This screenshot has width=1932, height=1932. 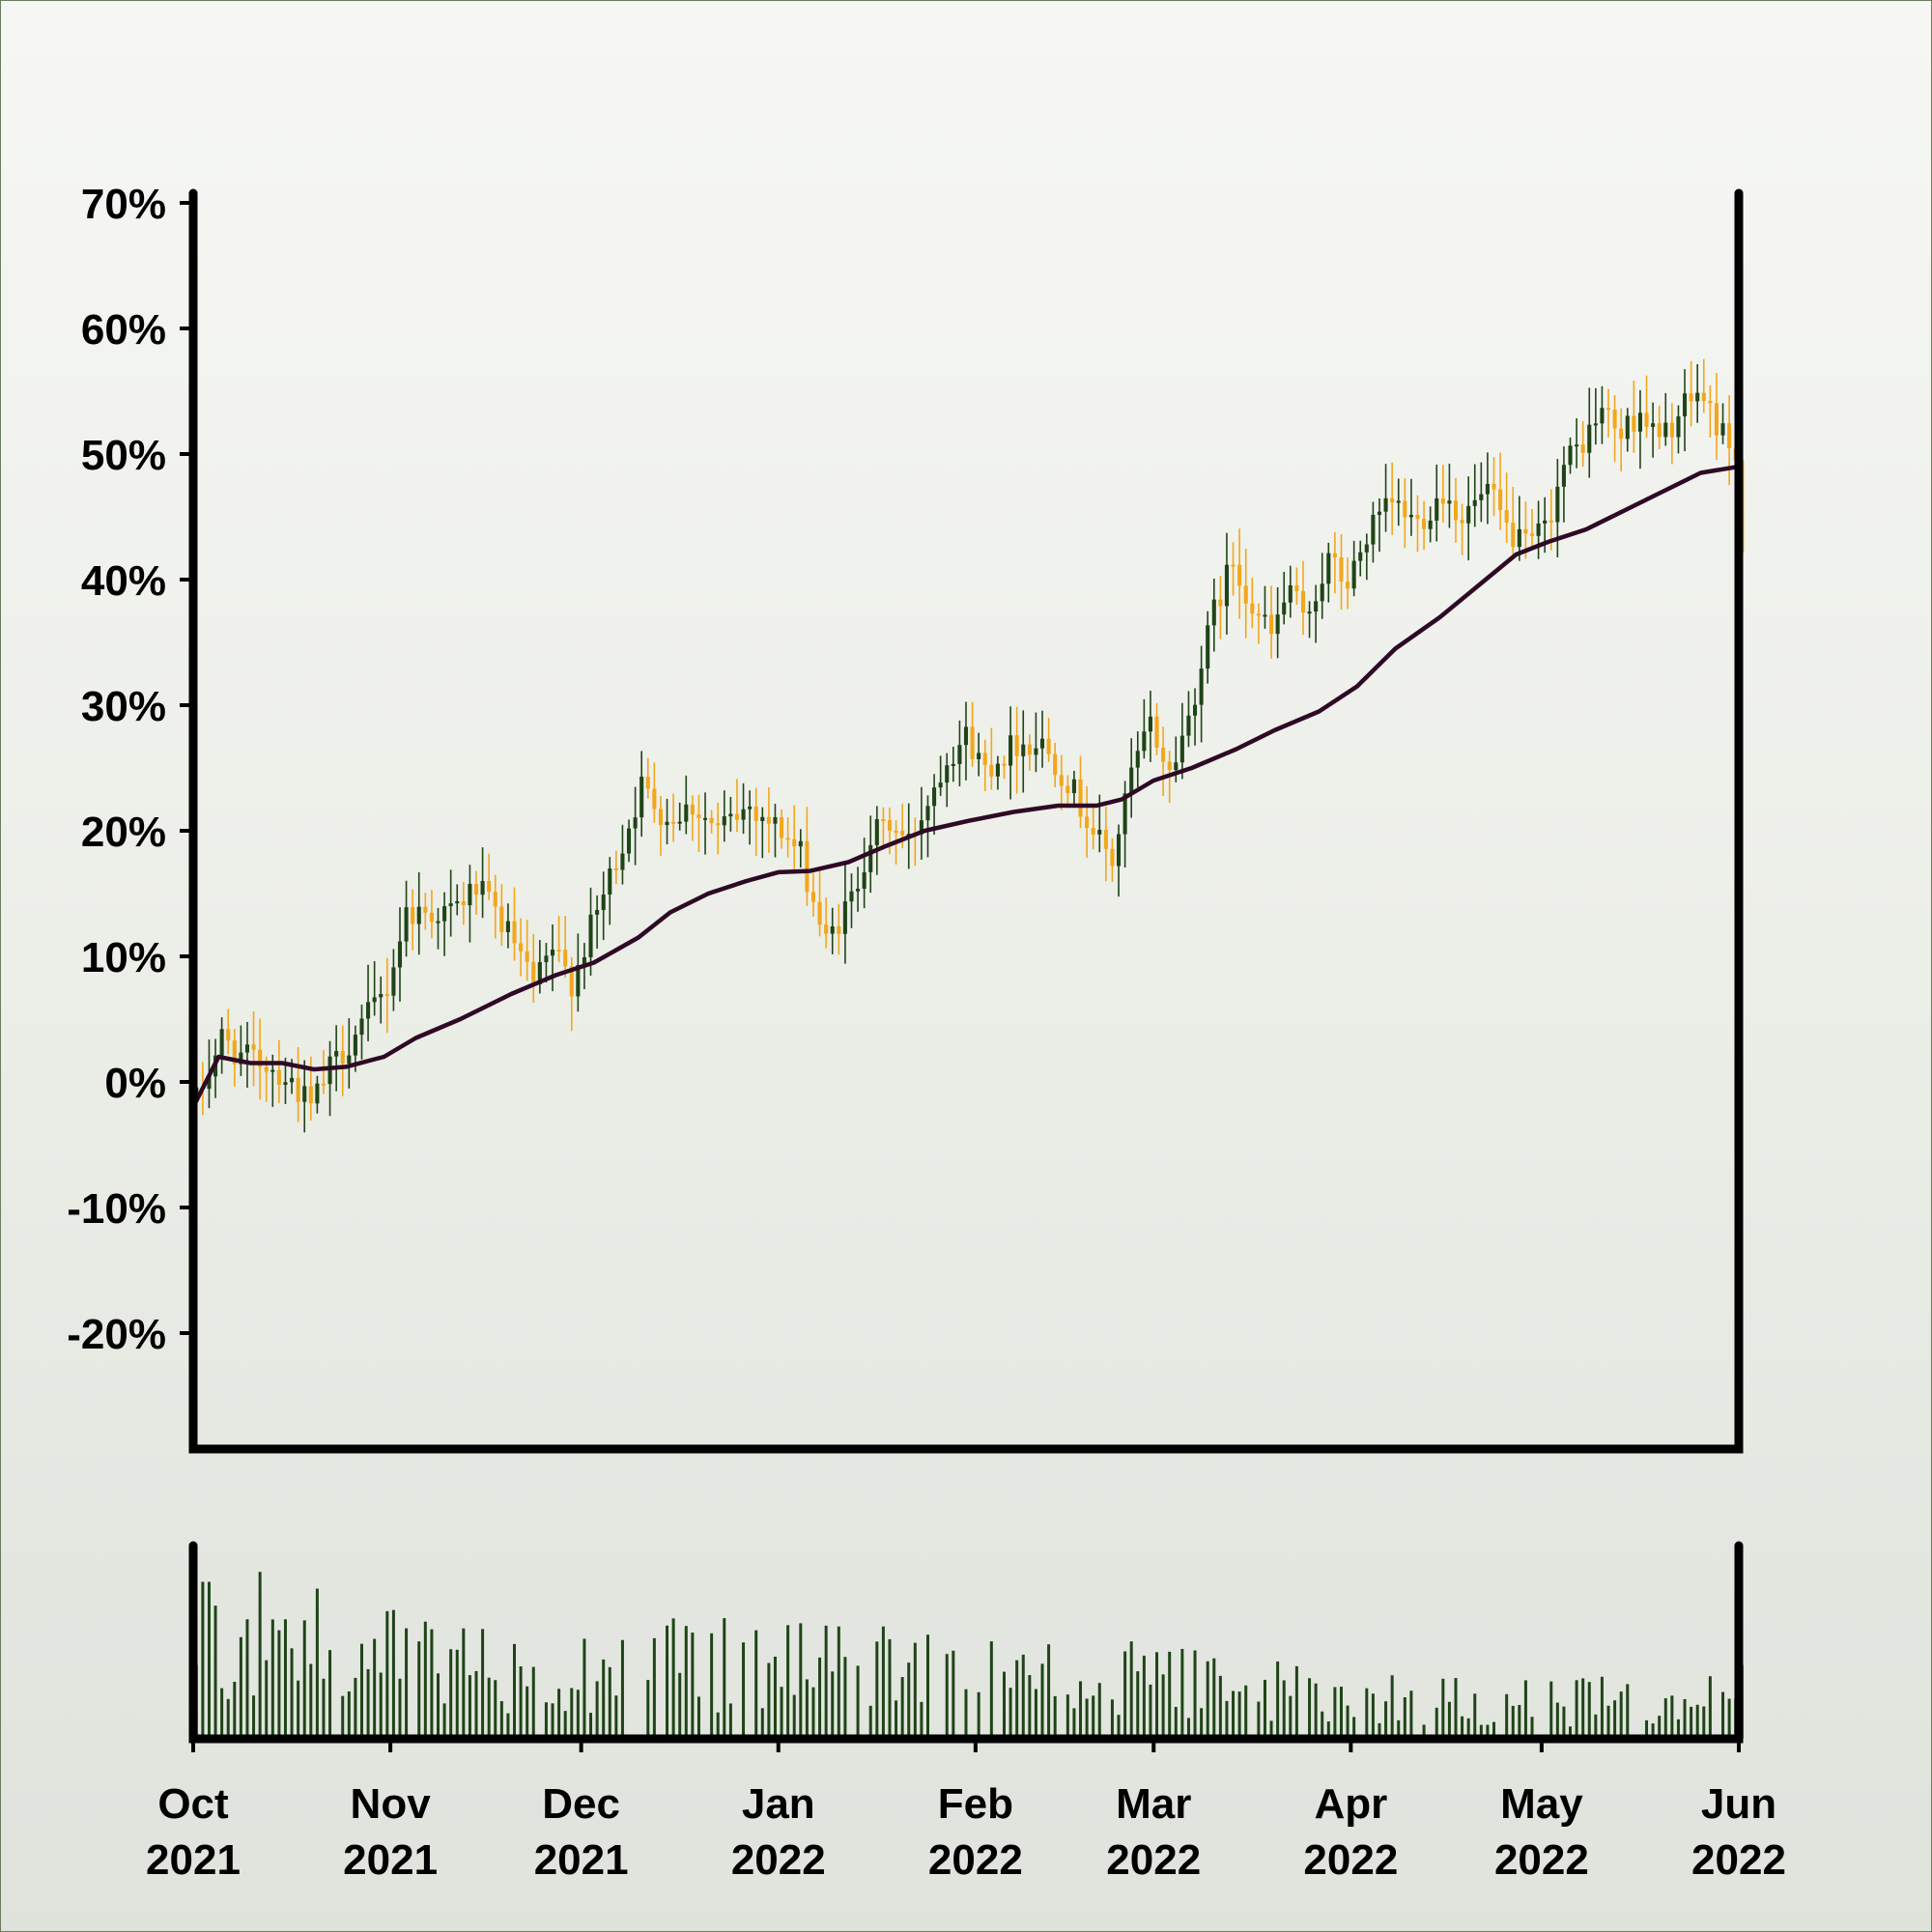 What do you see at coordinates (123, 832) in the screenshot?
I see `y-tick-label: 20%` at bounding box center [123, 832].